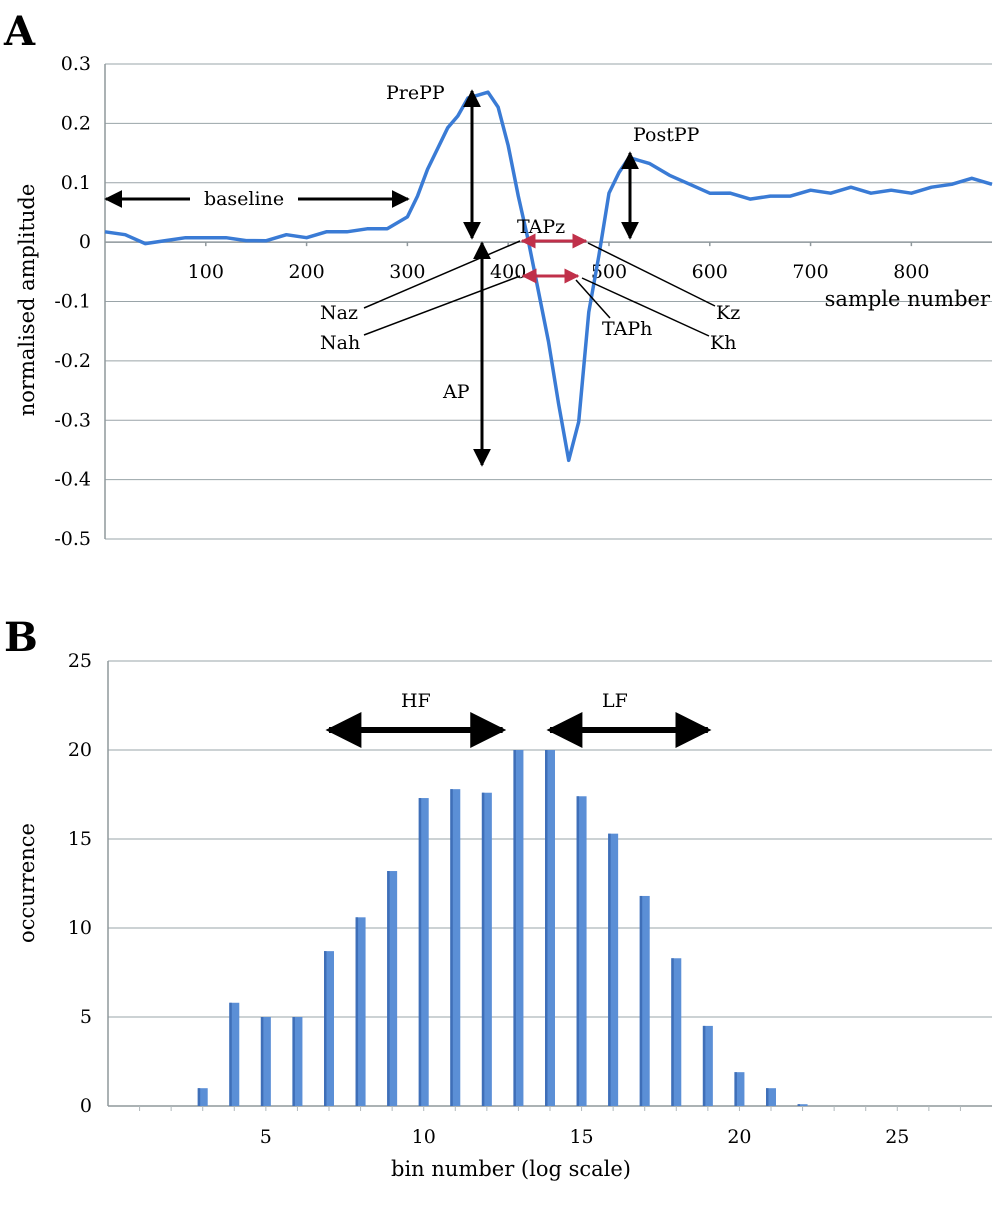 The width and height of the screenshot is (1000, 1205). Describe the element at coordinates (609, 272) in the screenshot. I see `a-x-tick-label: 500` at that location.